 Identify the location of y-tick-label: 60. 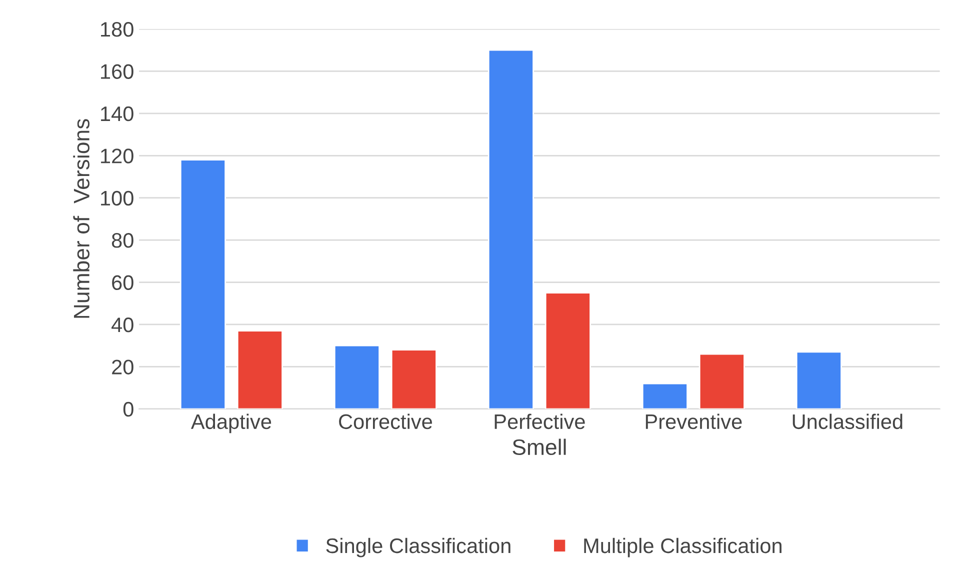
(123, 282).